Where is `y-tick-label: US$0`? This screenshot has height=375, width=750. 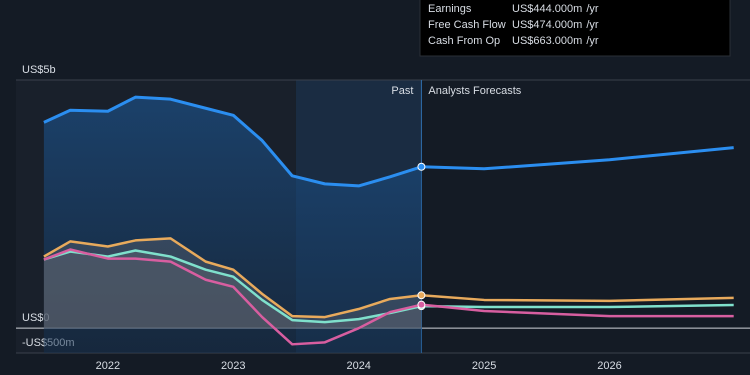 y-tick-label: US$0 is located at coordinates (36, 318).